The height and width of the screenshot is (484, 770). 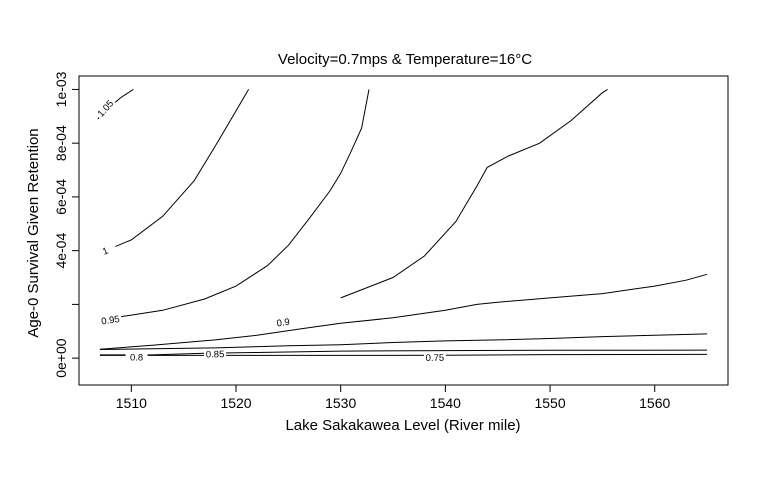 I want to click on x-tick-label: 1560, so click(x=654, y=403).